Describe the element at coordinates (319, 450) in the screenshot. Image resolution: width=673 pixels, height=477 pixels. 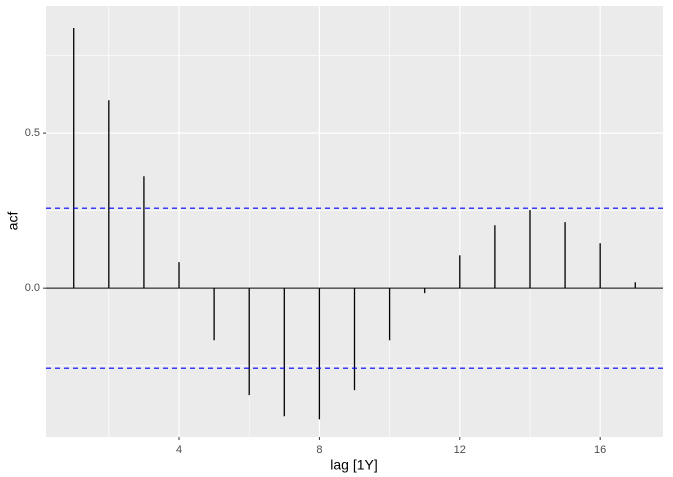
I see `x-tick-label: 8` at that location.